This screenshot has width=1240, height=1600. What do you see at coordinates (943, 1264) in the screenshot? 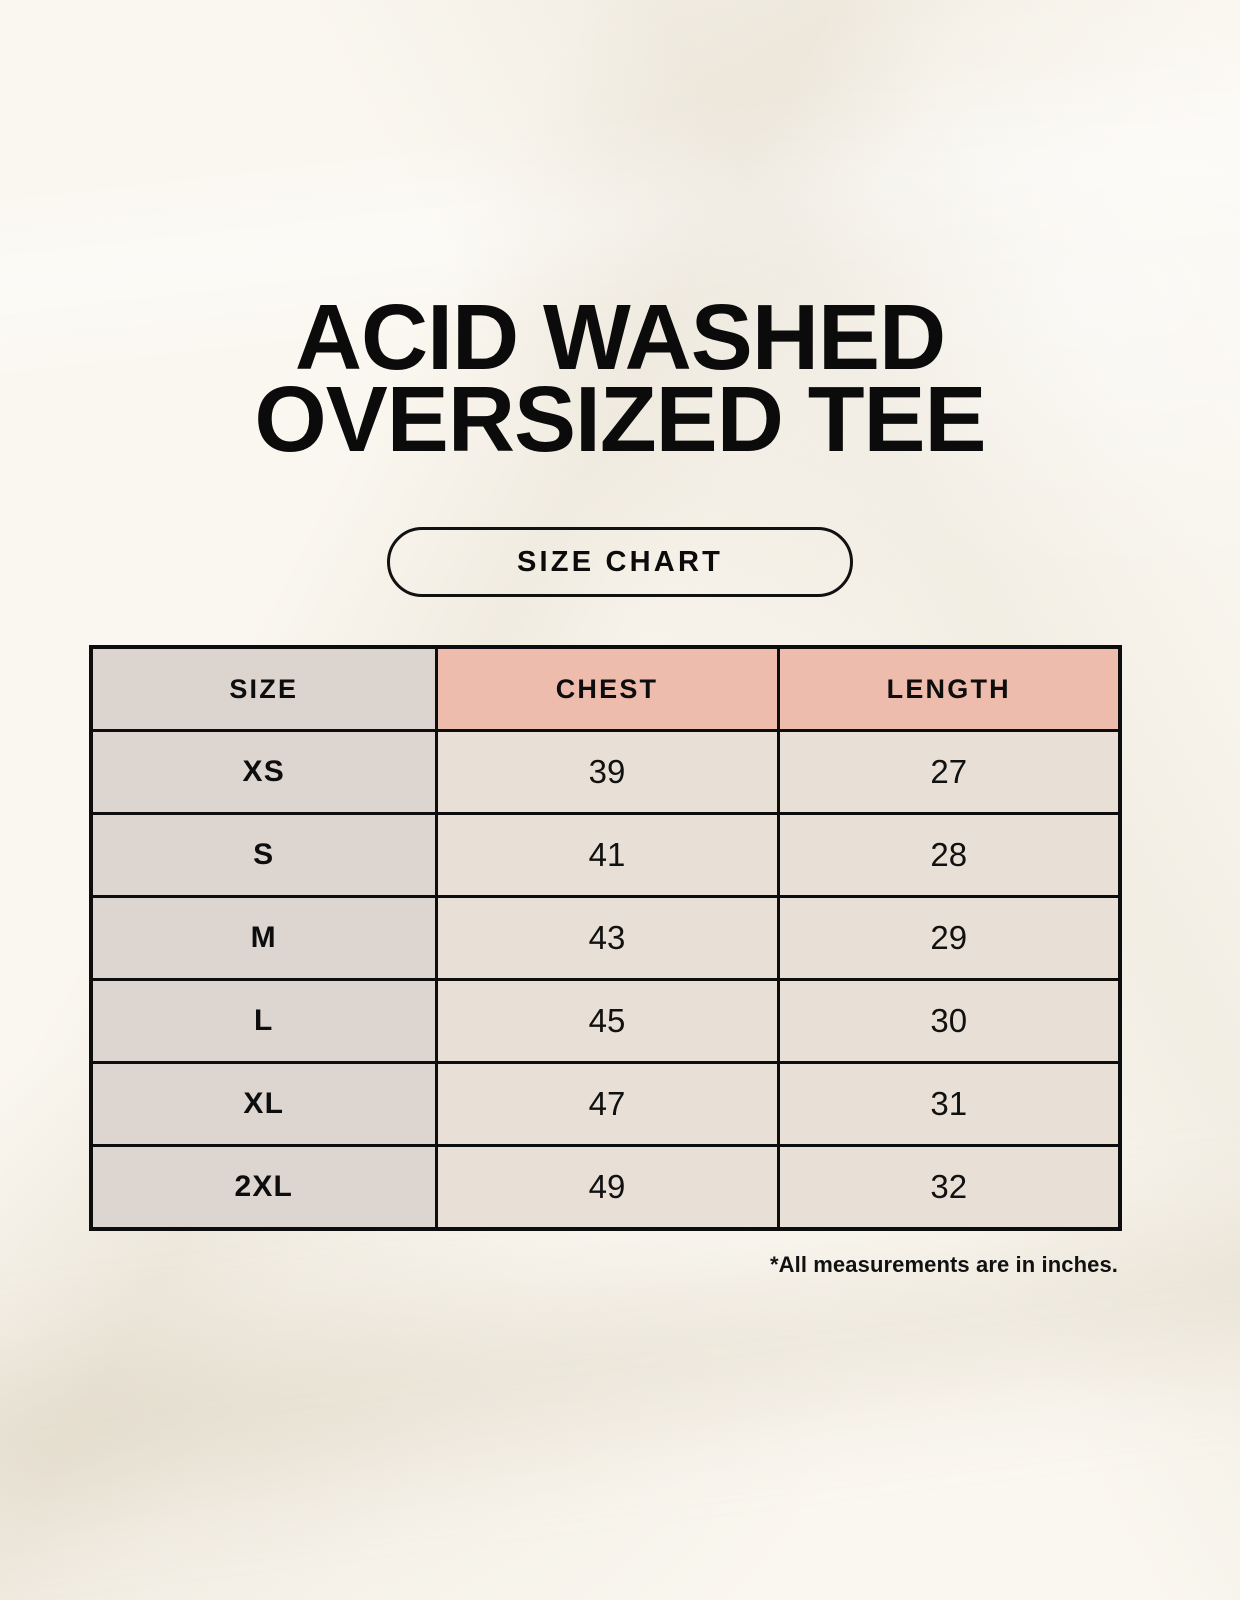
I see `measurements-footnote: *All measurements are in inches.` at bounding box center [943, 1264].